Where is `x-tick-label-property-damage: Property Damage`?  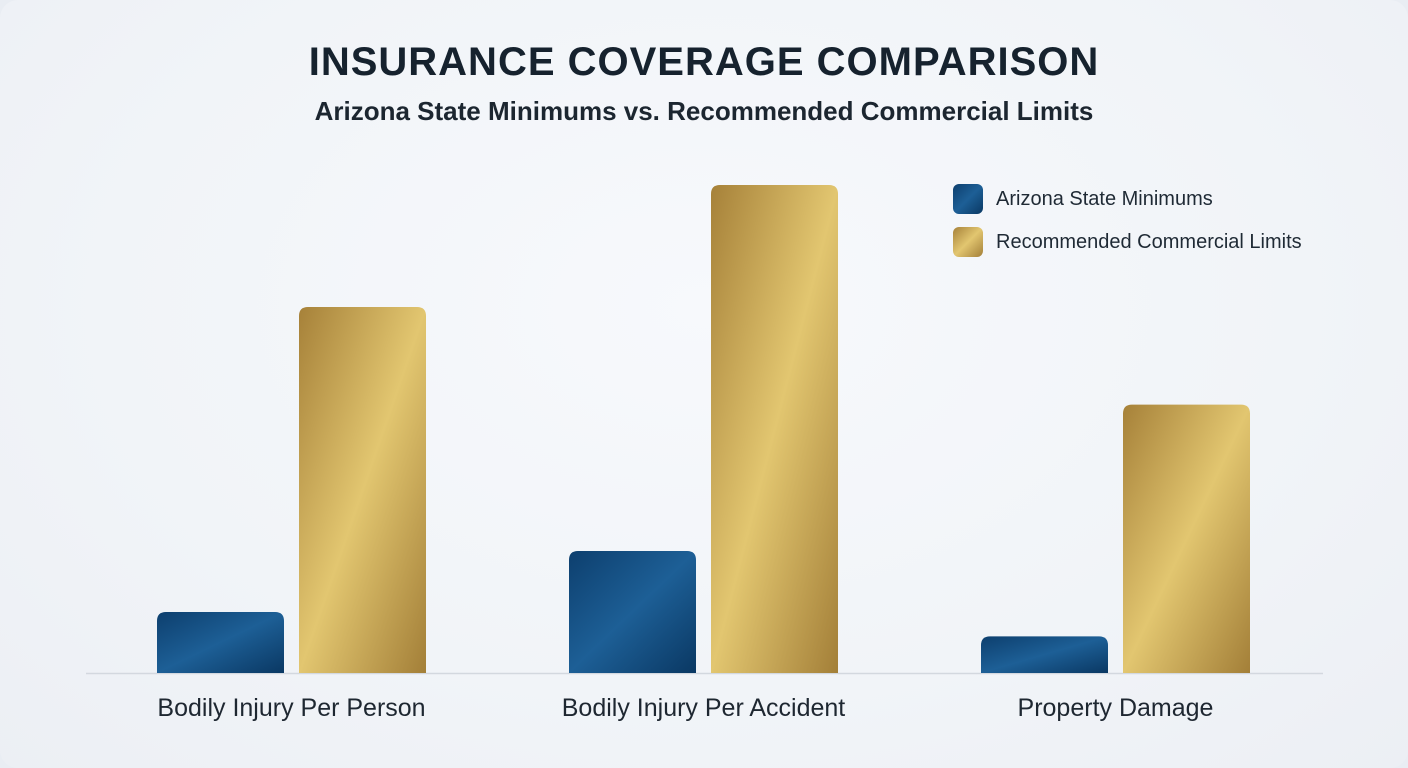
x-tick-label-property-damage: Property Damage is located at coordinates (1116, 708).